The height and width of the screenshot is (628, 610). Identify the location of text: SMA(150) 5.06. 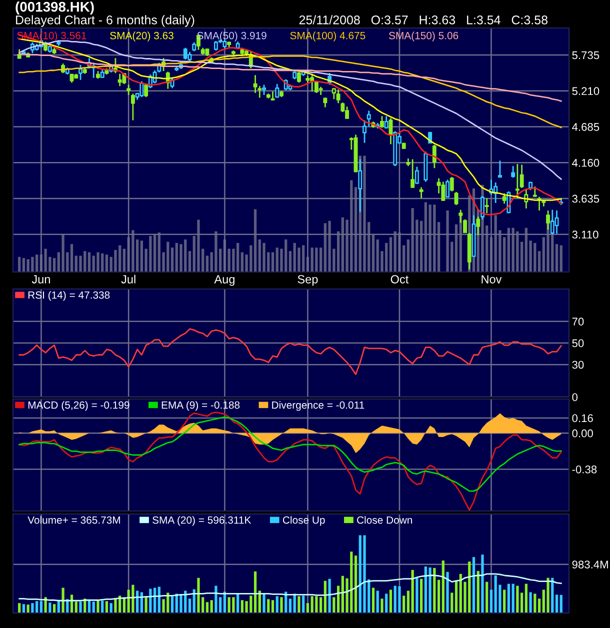
(423, 37).